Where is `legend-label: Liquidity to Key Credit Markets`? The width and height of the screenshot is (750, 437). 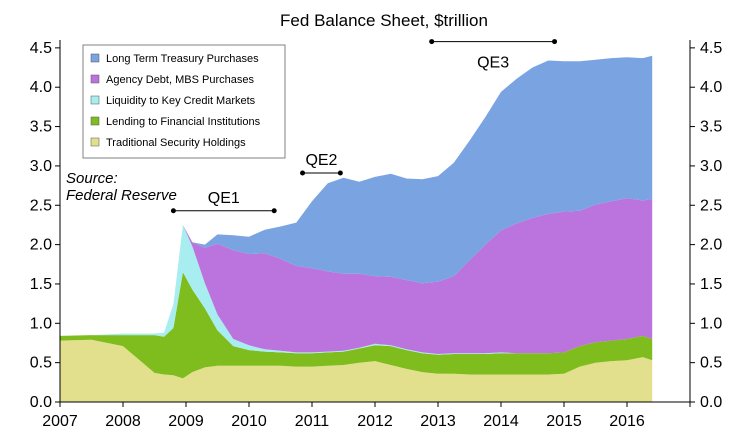 legend-label: Liquidity to Key Credit Markets is located at coordinates (181, 101).